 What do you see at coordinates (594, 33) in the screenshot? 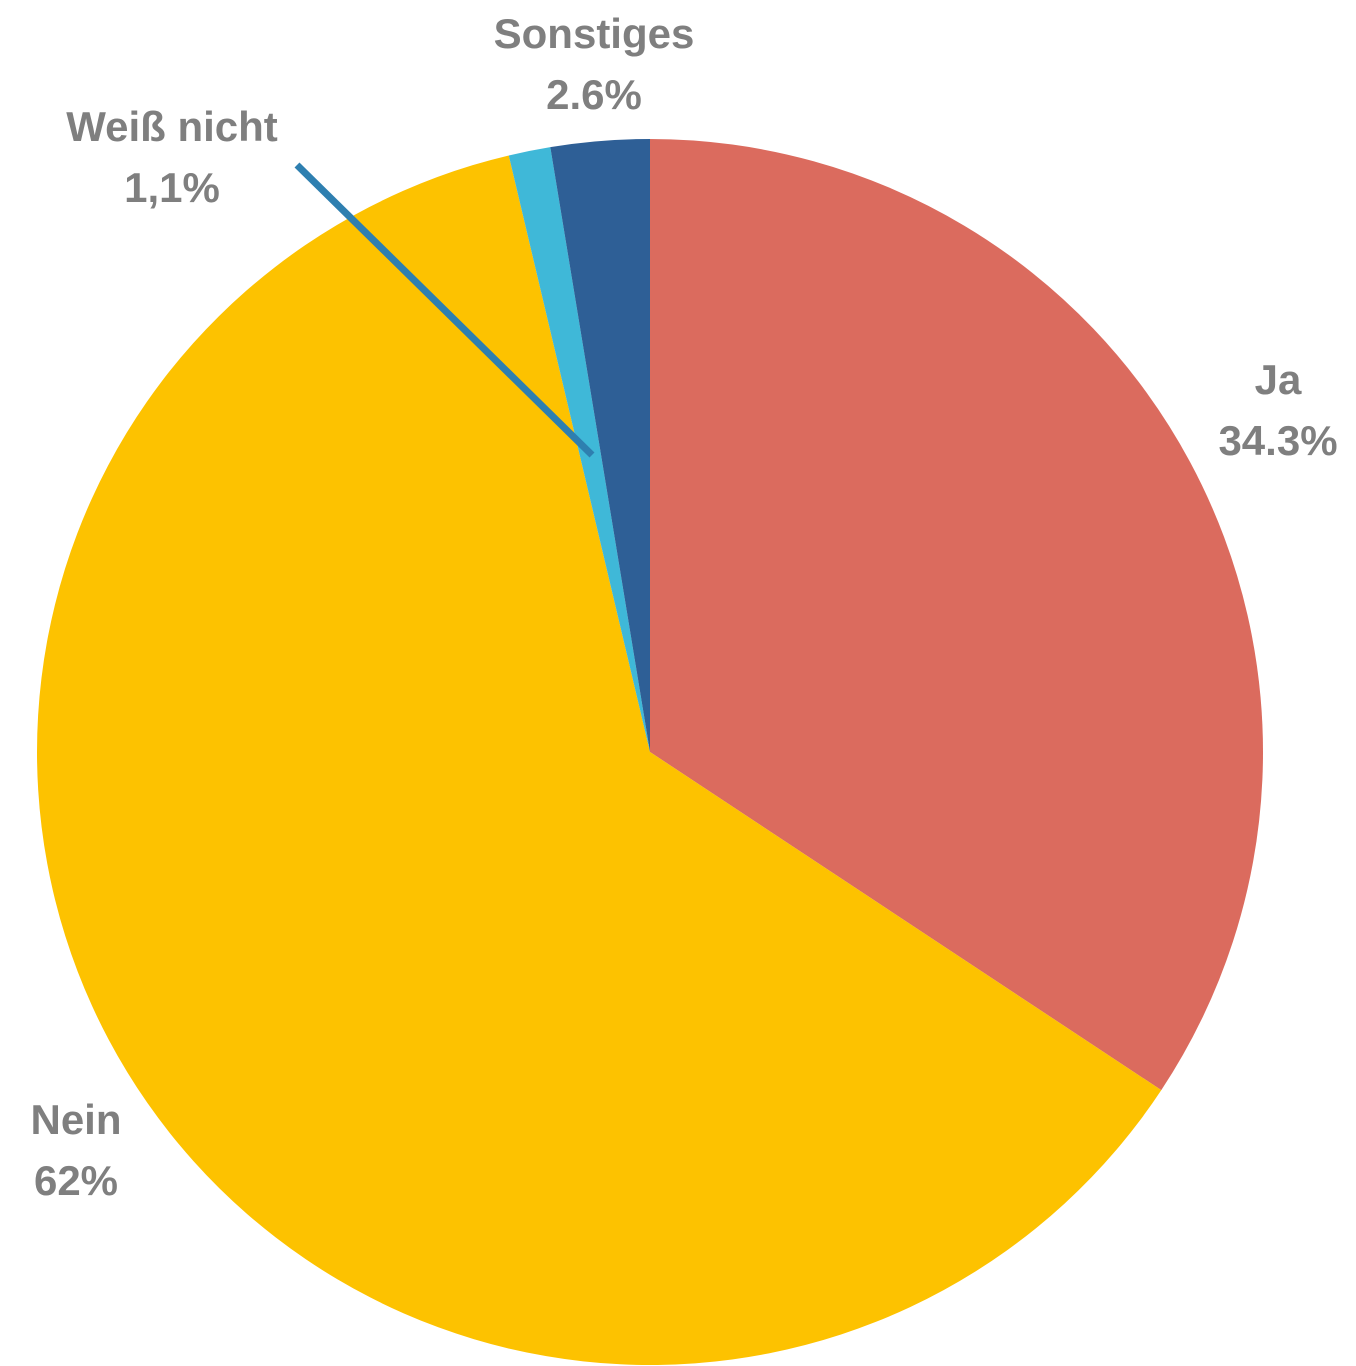
I see `slice-label: Sonstiges` at bounding box center [594, 33].